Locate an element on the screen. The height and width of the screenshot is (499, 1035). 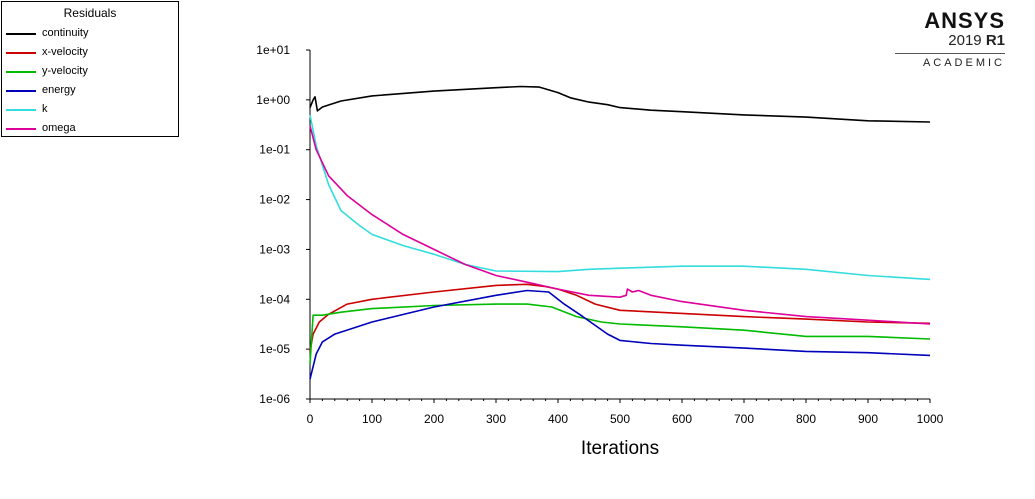
x-tick-label: 300 is located at coordinates (496, 419).